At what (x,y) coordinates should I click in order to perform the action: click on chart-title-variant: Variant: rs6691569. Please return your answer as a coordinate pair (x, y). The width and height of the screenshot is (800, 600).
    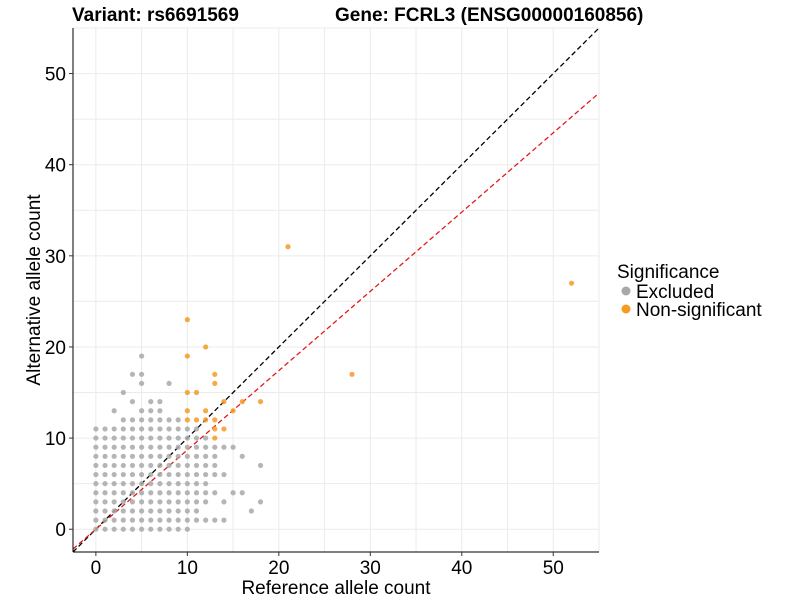
    Looking at the image, I should click on (155, 15).